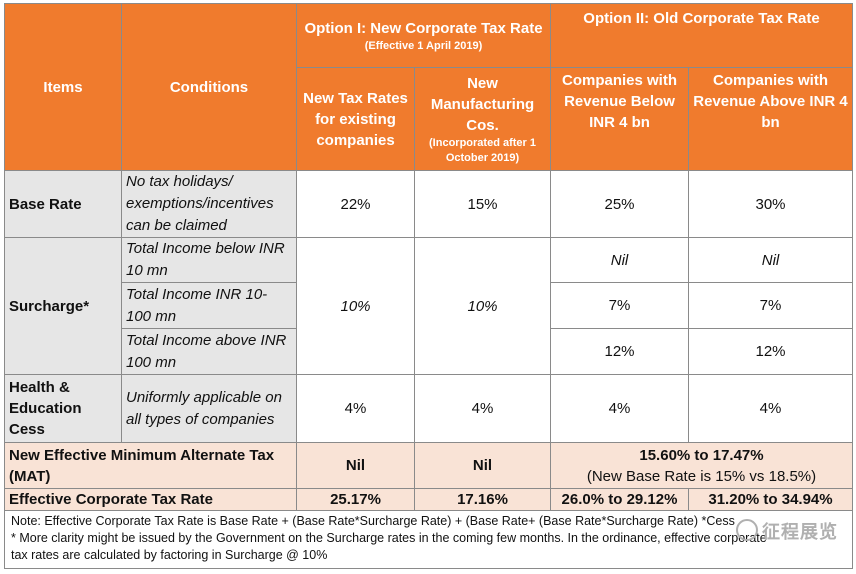  Describe the element at coordinates (619, 499) in the screenshot. I see `effective-v3: 26.0% to 29.12%` at that location.